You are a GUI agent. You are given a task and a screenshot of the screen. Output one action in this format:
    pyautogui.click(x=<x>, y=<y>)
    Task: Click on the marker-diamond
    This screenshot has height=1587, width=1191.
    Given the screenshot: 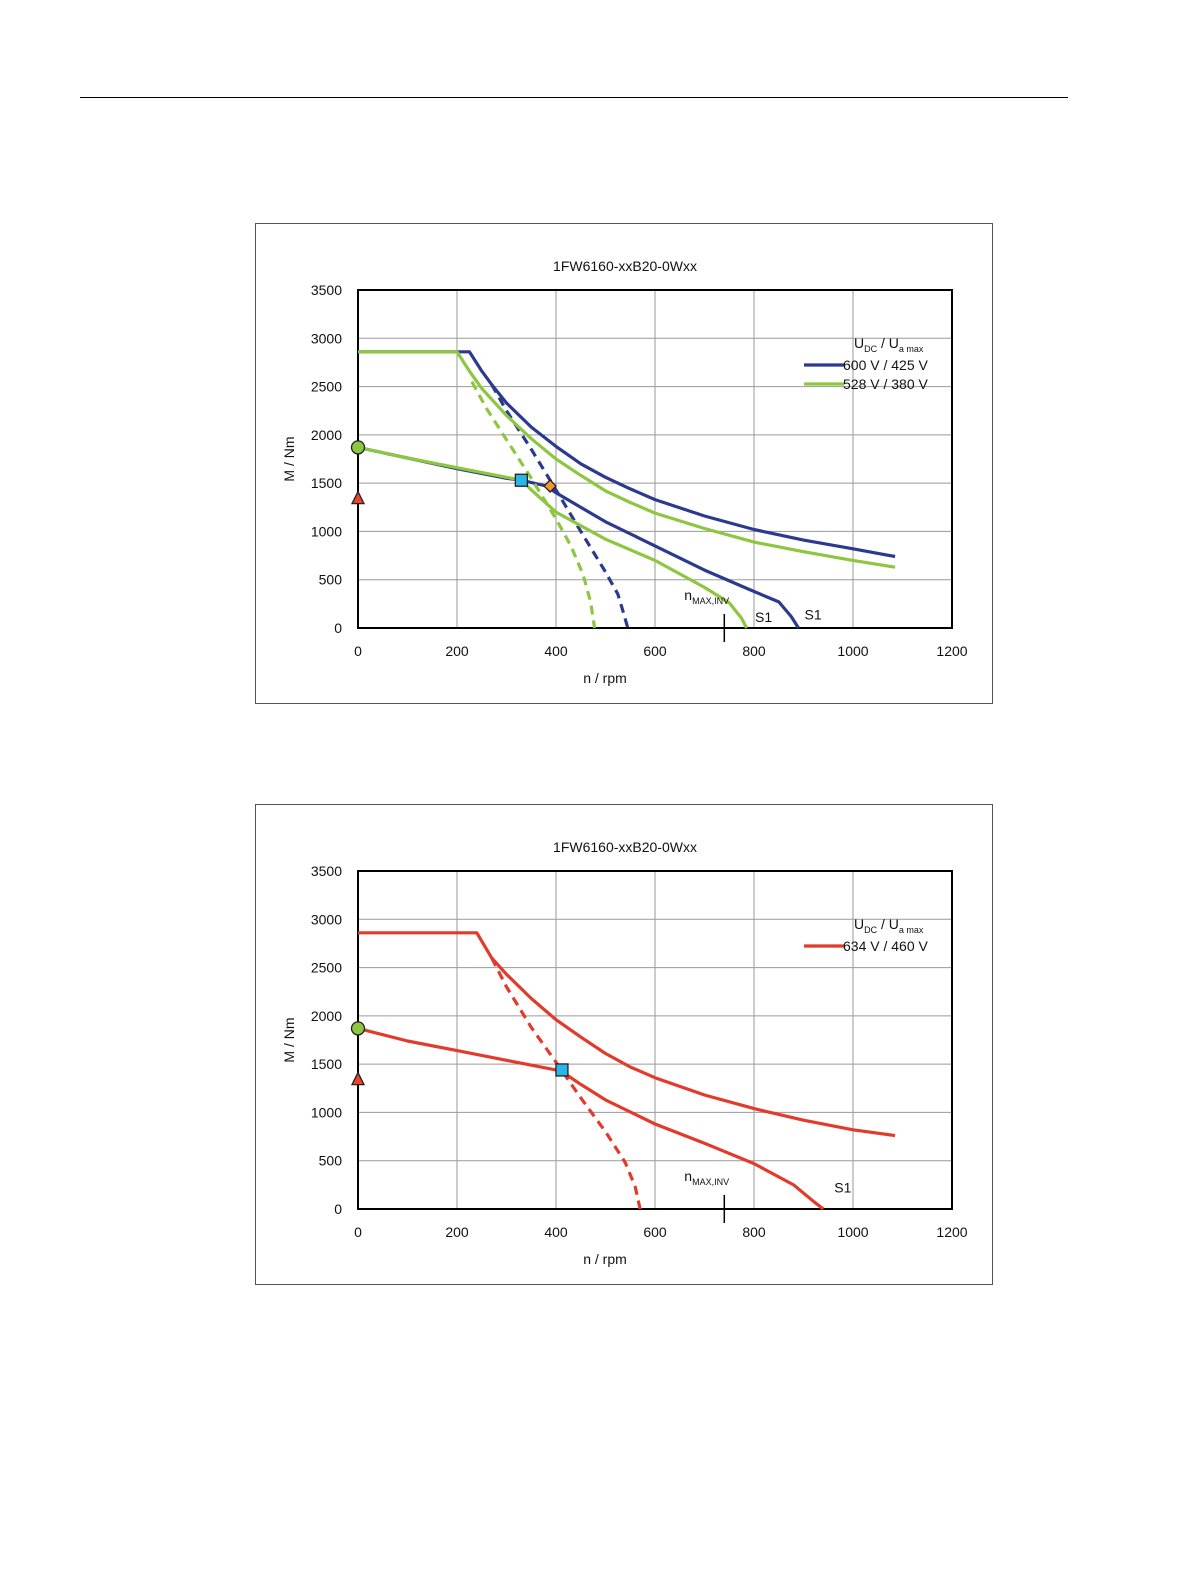 What is the action you would take?
    pyautogui.click(x=550, y=486)
    